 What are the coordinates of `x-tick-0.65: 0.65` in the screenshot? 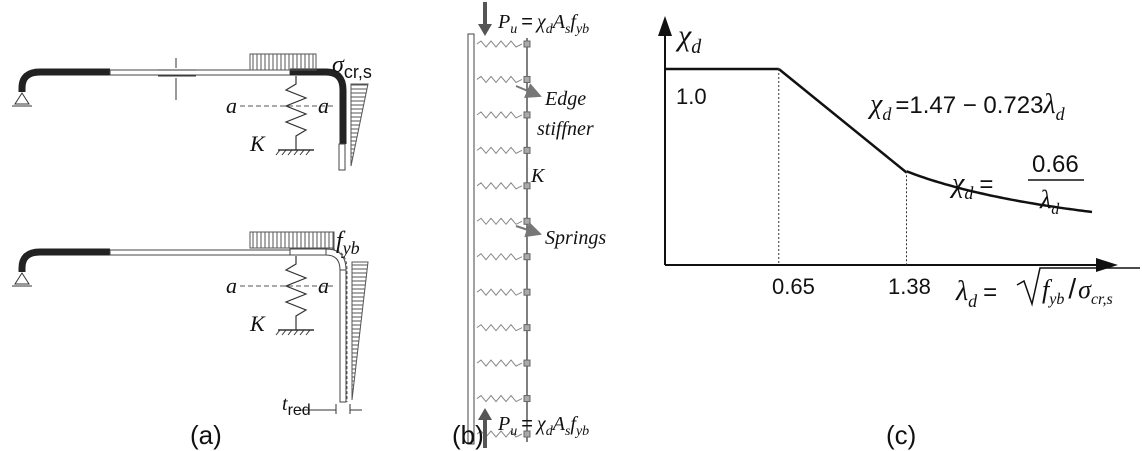 It's located at (793, 286).